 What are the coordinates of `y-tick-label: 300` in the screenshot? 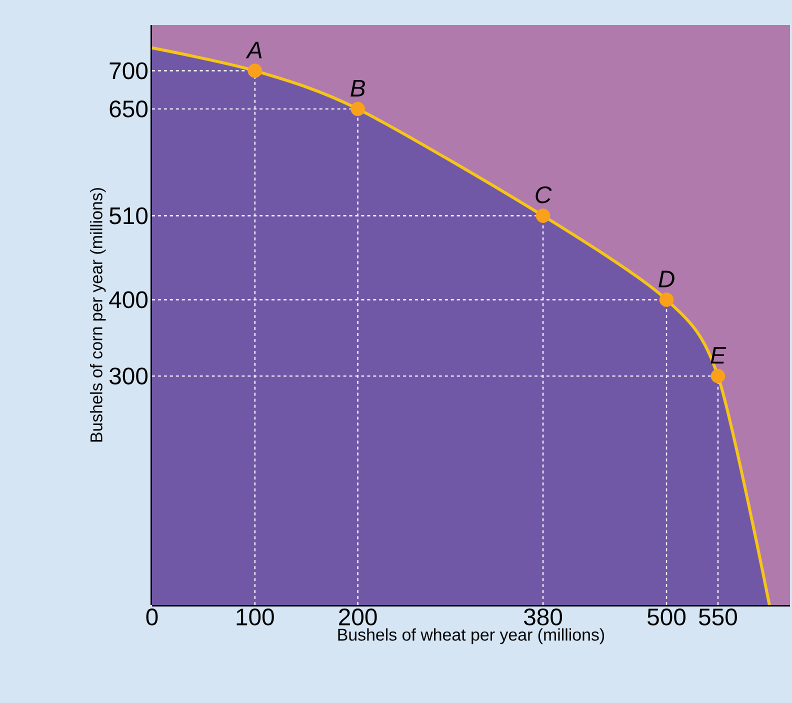 It's located at (128, 376).